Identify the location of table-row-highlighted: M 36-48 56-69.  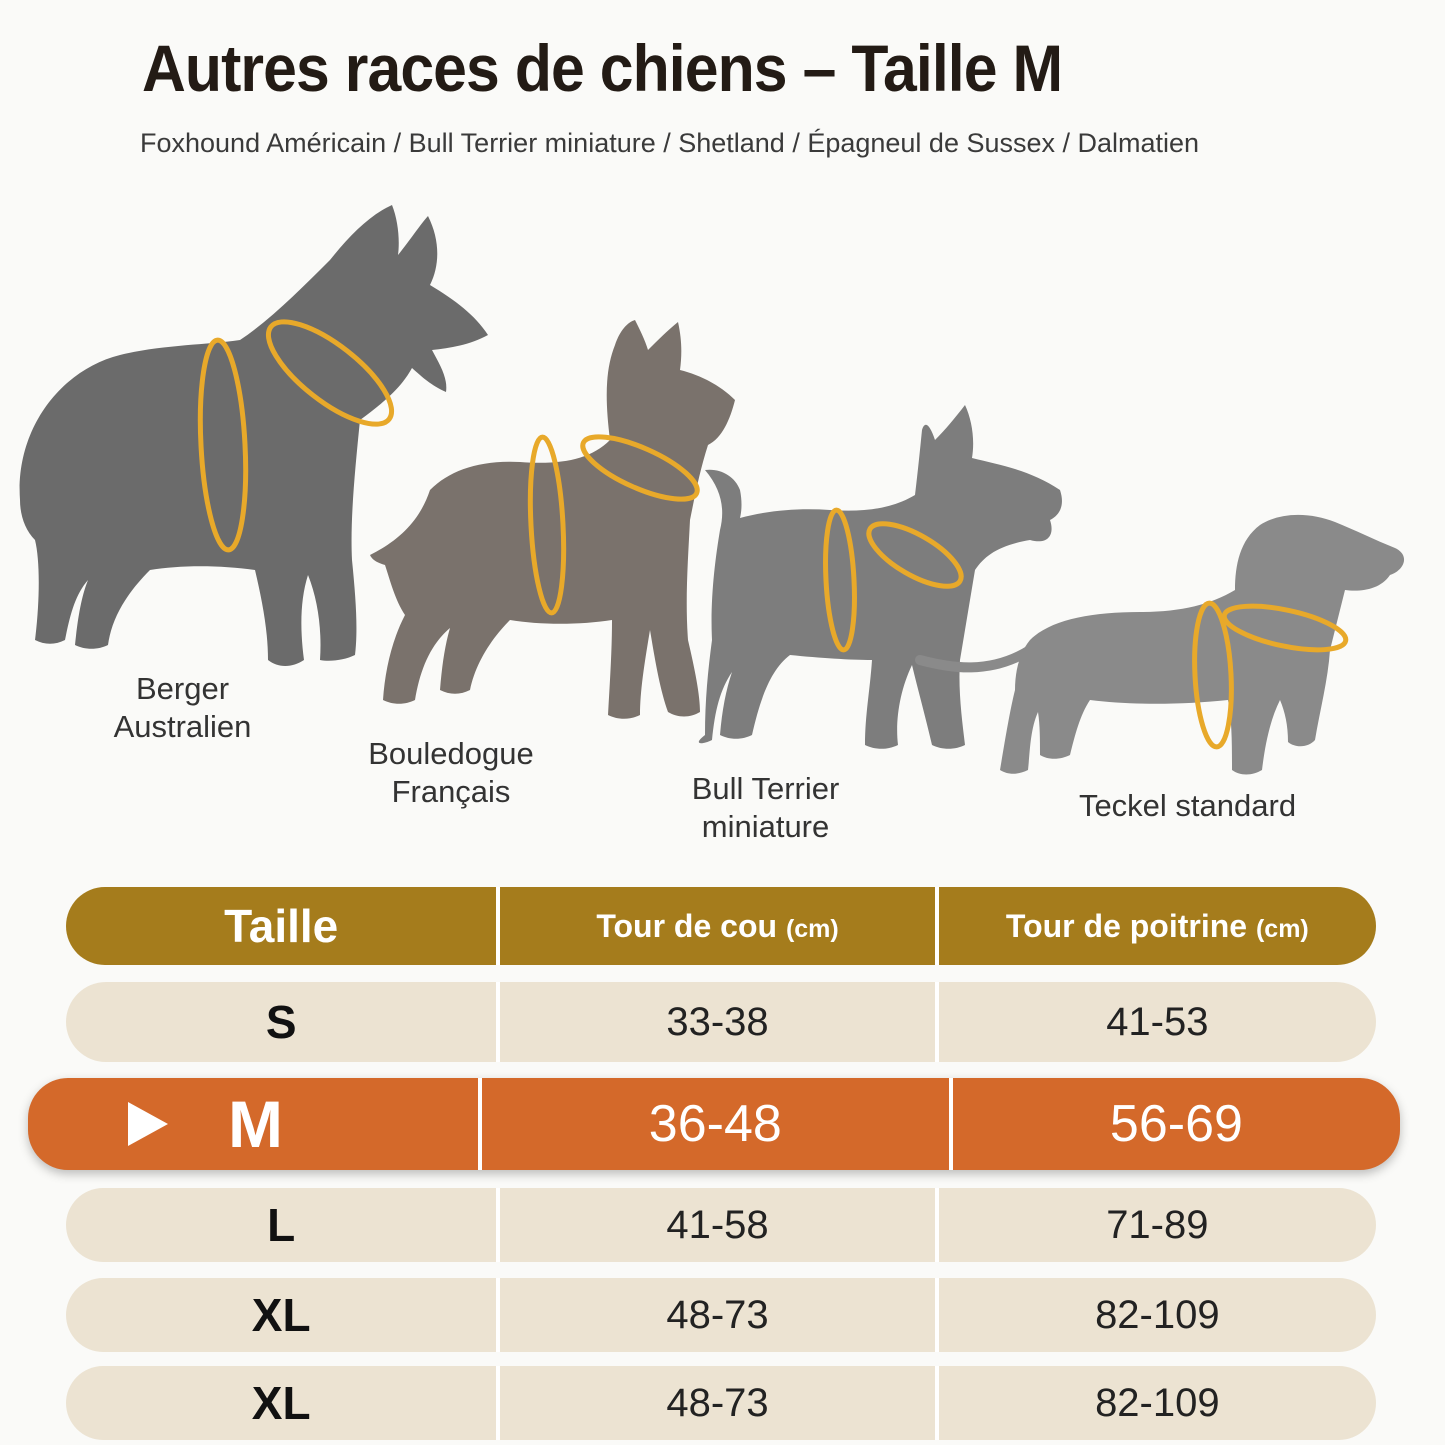
(714, 1124).